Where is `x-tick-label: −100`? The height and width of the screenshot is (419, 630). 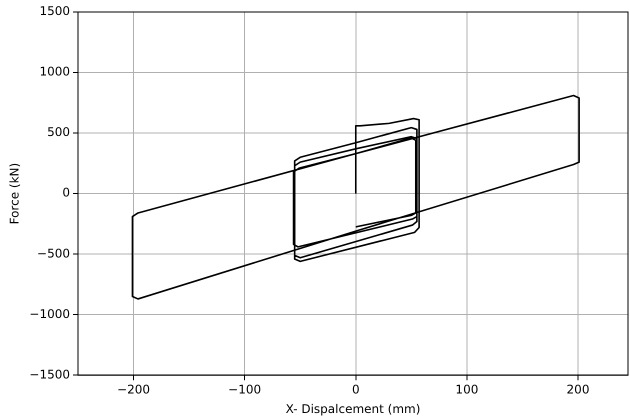
x-tick-label: −100 is located at coordinates (245, 389).